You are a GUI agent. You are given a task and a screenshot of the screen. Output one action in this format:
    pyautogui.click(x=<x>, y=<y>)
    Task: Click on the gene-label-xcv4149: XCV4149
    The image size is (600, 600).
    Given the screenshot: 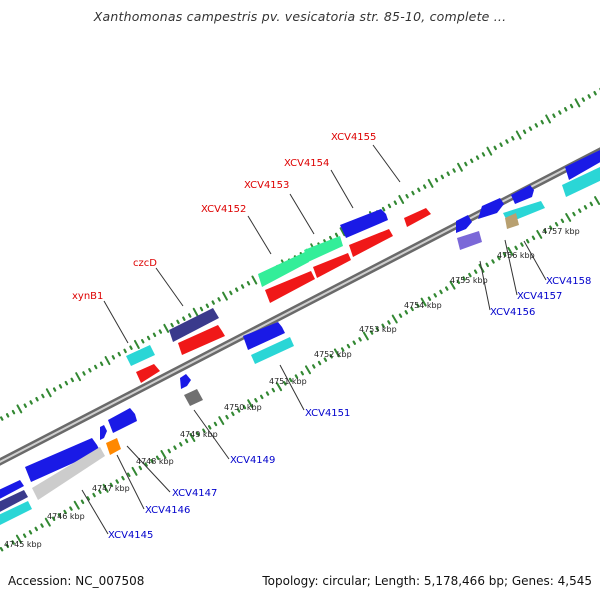 What is the action you would take?
    pyautogui.click(x=252, y=460)
    